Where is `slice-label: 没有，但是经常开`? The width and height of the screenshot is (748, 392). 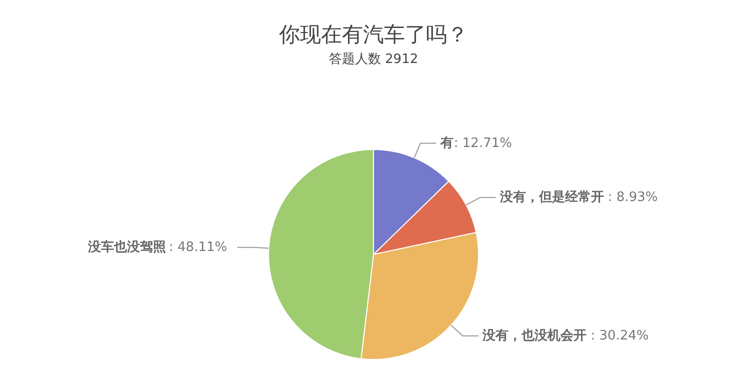
slice-label: 没有，但是经常开 is located at coordinates (551, 198).